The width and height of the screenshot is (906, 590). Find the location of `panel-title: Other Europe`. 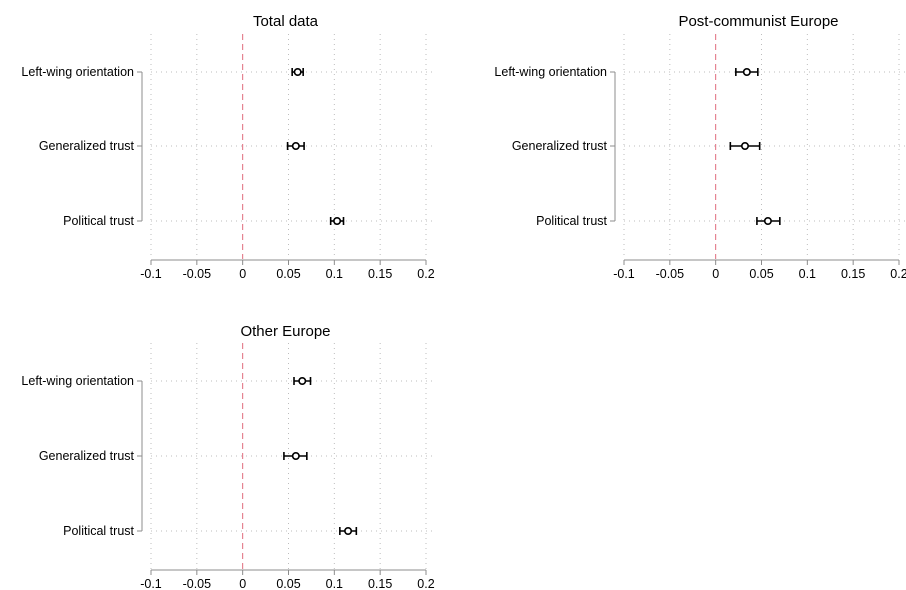

panel-title: Other Europe is located at coordinates (285, 331).